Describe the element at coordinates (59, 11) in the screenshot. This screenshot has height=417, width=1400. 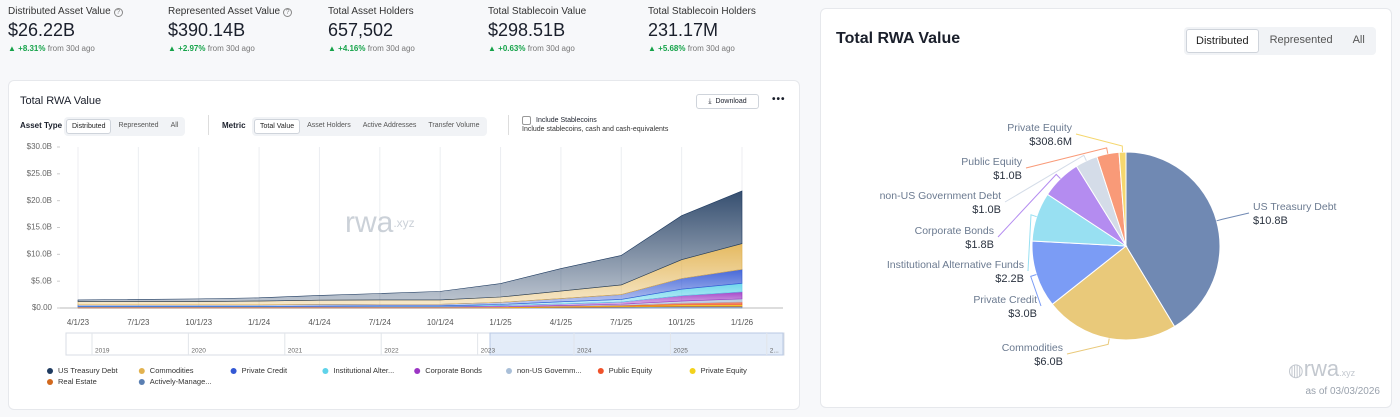
I see `stat-label: Distributed Asset Value` at that location.